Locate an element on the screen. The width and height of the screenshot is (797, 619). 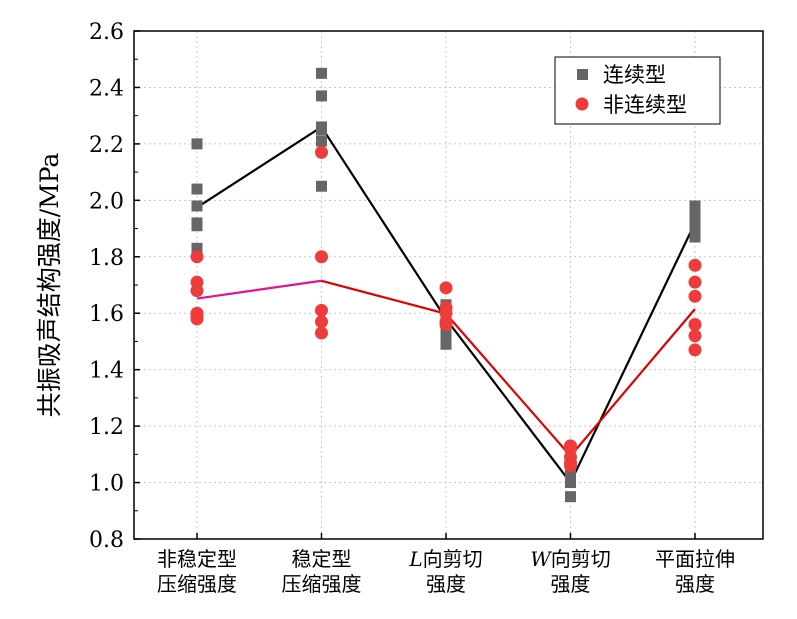
x-category-label: L向剪切 is located at coordinates (445, 559).